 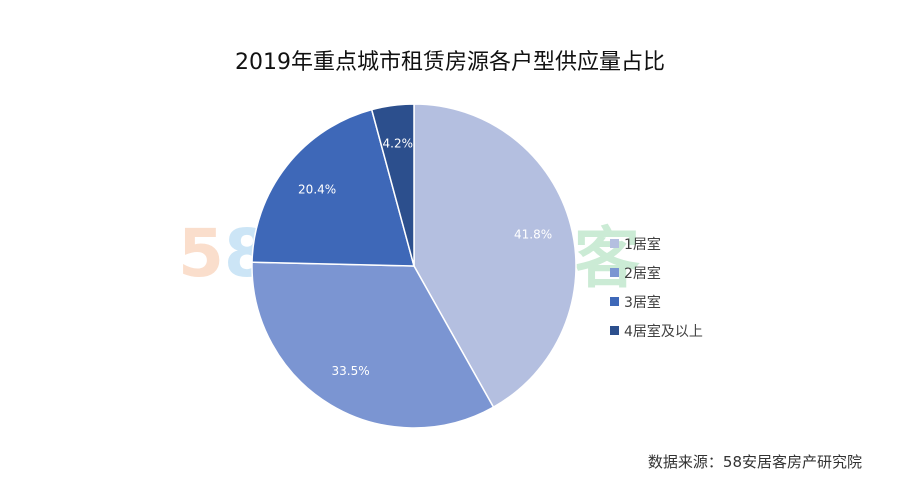 What do you see at coordinates (450, 62) in the screenshot?
I see `chart-title: 2019年重点城市租赁房源各户型供应量占比` at bounding box center [450, 62].